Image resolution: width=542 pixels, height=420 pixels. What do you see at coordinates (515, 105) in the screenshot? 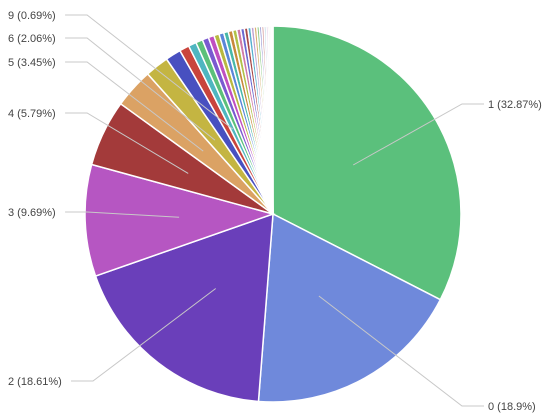
I see `pie-label-0: 1 (32.87%)` at bounding box center [515, 105].